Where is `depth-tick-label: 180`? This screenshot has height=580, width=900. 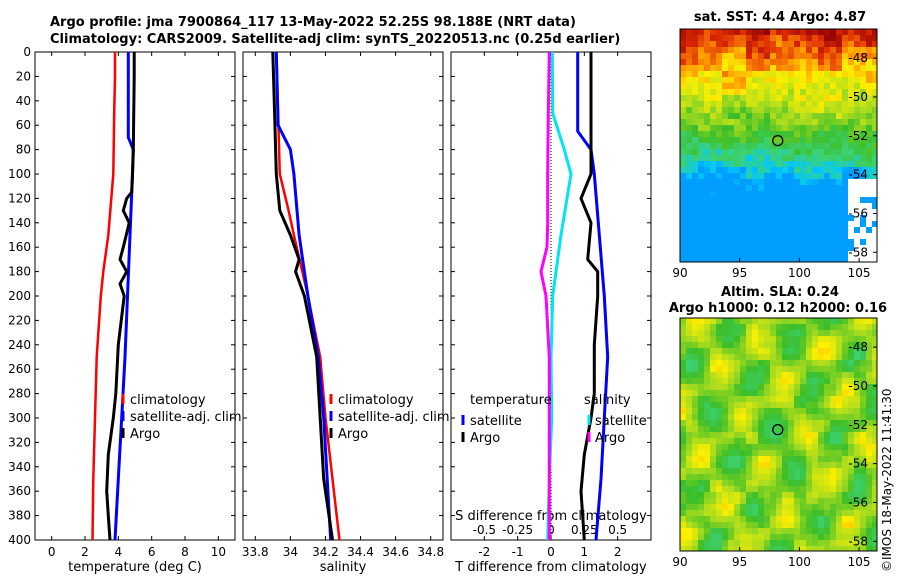
depth-tick-label: 180 is located at coordinates (19, 272).